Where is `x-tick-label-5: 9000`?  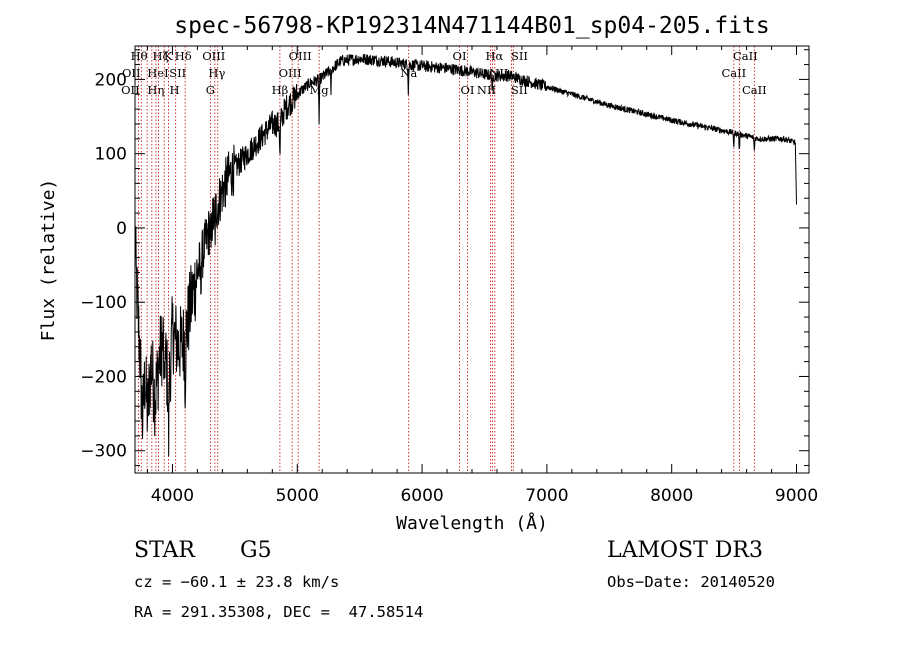
x-tick-label-5: 9000 is located at coordinates (796, 496).